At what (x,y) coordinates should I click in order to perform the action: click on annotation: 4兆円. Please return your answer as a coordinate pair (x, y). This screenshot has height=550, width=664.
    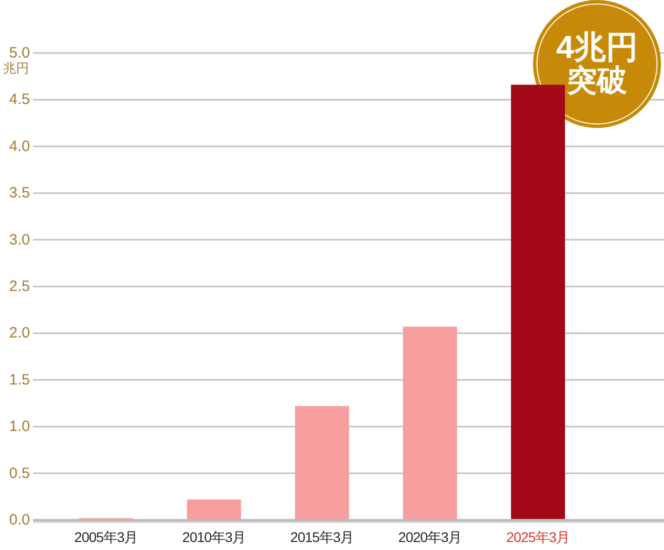
    Looking at the image, I should click on (597, 47).